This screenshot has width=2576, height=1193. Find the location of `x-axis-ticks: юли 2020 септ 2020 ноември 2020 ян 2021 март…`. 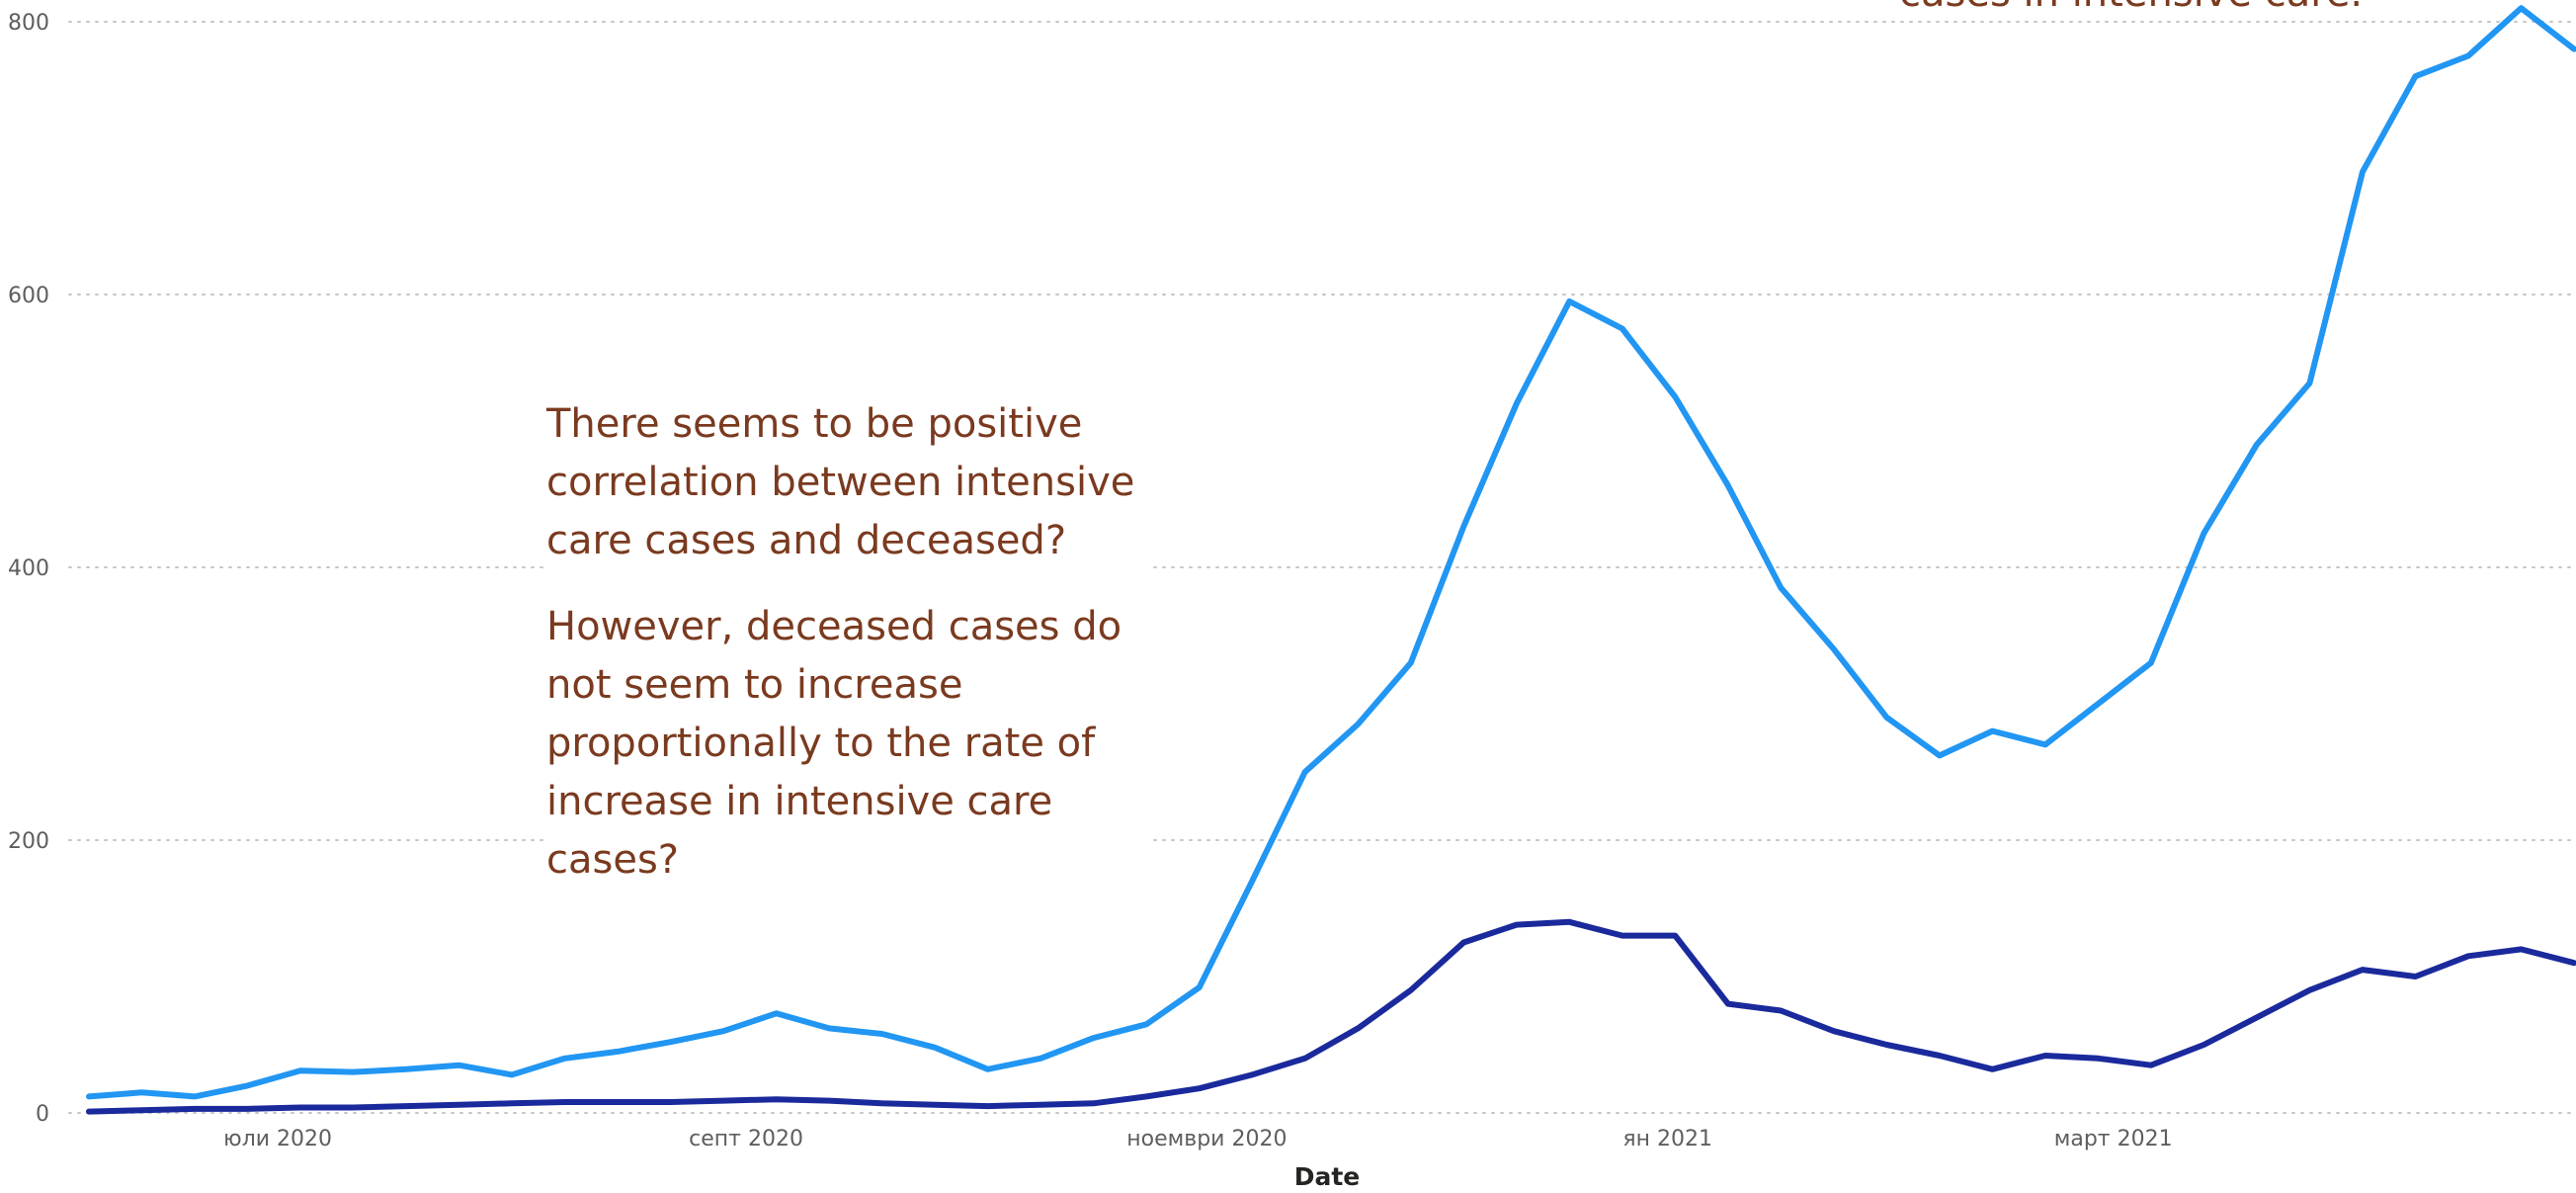

x-axis-ticks: юли 2020 септ 2020 ноември 2020 ян 2021 март… is located at coordinates (1197, 1139).